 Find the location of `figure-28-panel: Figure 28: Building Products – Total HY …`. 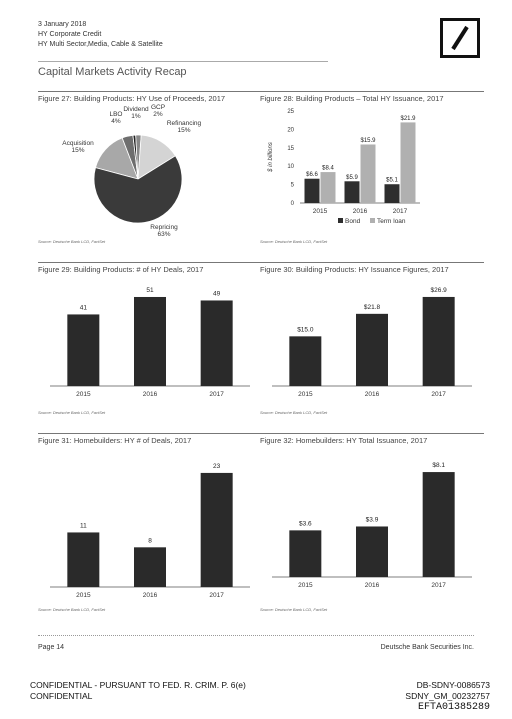

figure-28-panel: Figure 28: Building Products – Total HY … is located at coordinates (372, 167).